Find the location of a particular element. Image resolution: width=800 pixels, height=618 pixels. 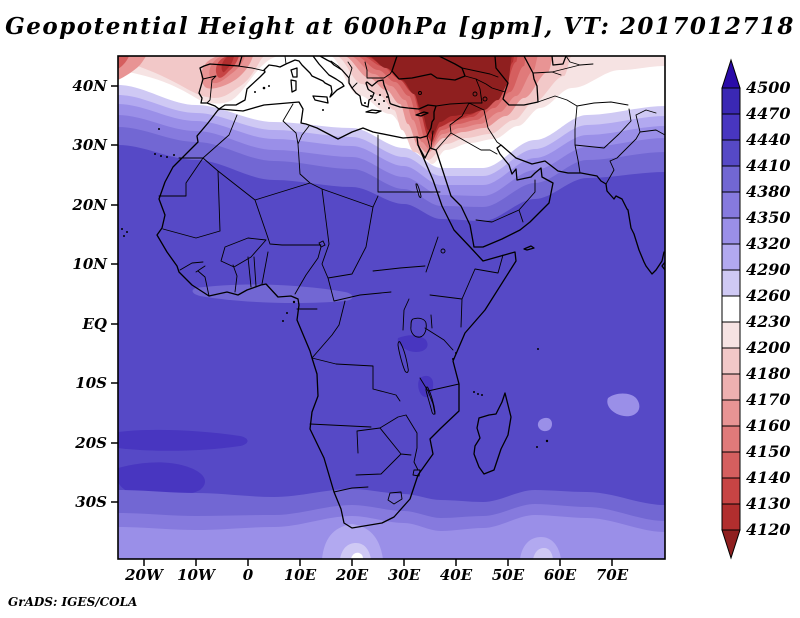

border-northwest-africa is located at coordinates (266, 174).